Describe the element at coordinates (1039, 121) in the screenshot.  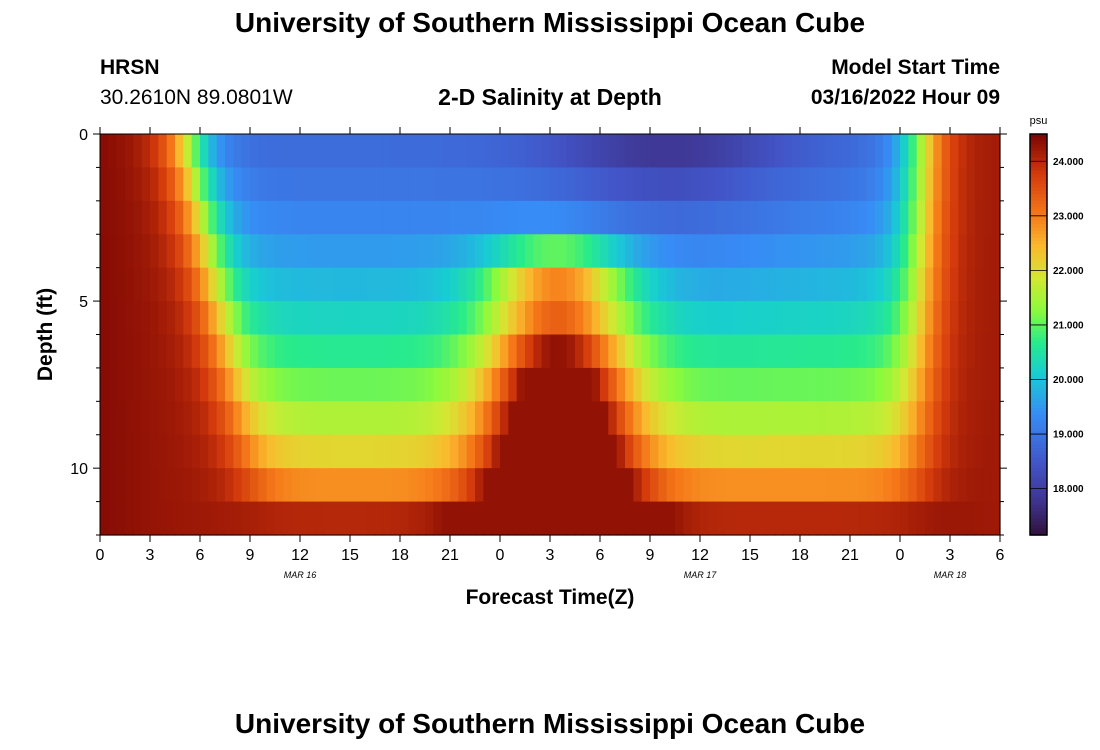
I see `colorbar-unit: psu` at that location.